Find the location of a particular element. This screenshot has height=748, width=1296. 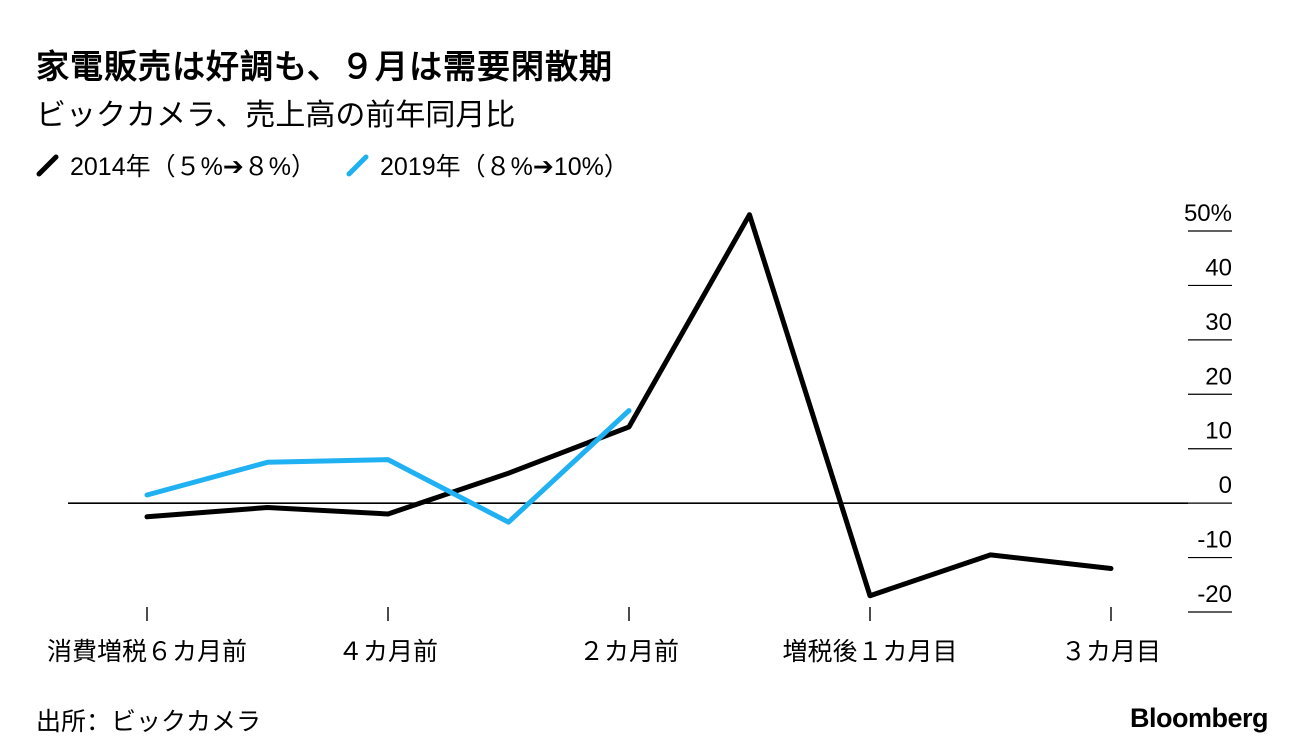

y-tick-label-6: -10 is located at coordinates (1214, 540).